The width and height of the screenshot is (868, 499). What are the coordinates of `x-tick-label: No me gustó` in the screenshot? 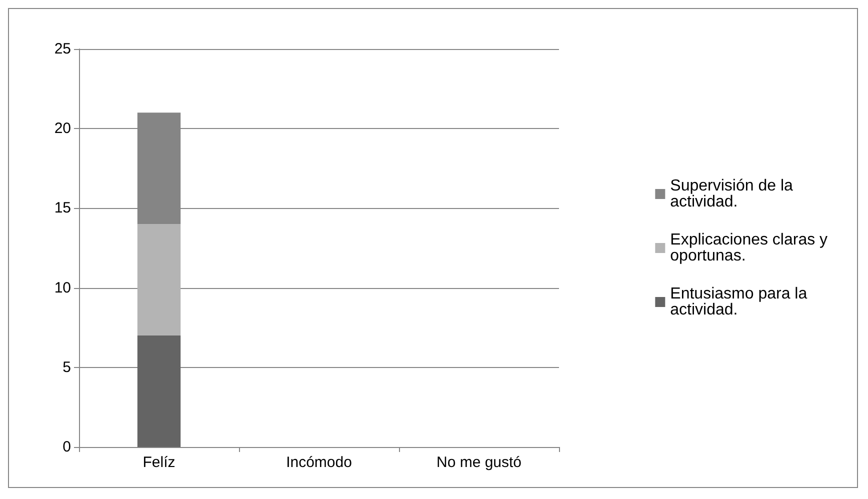 It's located at (479, 462).